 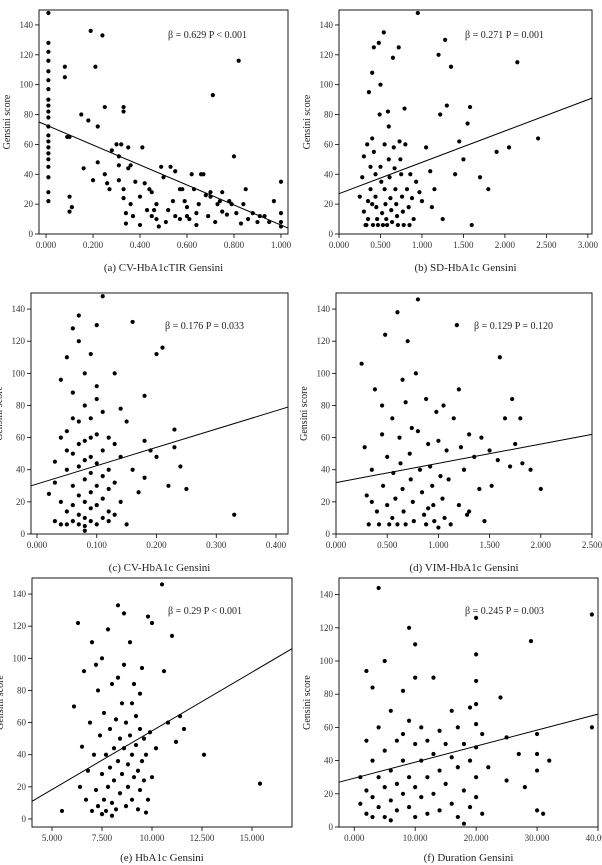 What do you see at coordinates (3, 702) in the screenshot?
I see `y-axis-label: Gensini score` at bounding box center [3, 702].